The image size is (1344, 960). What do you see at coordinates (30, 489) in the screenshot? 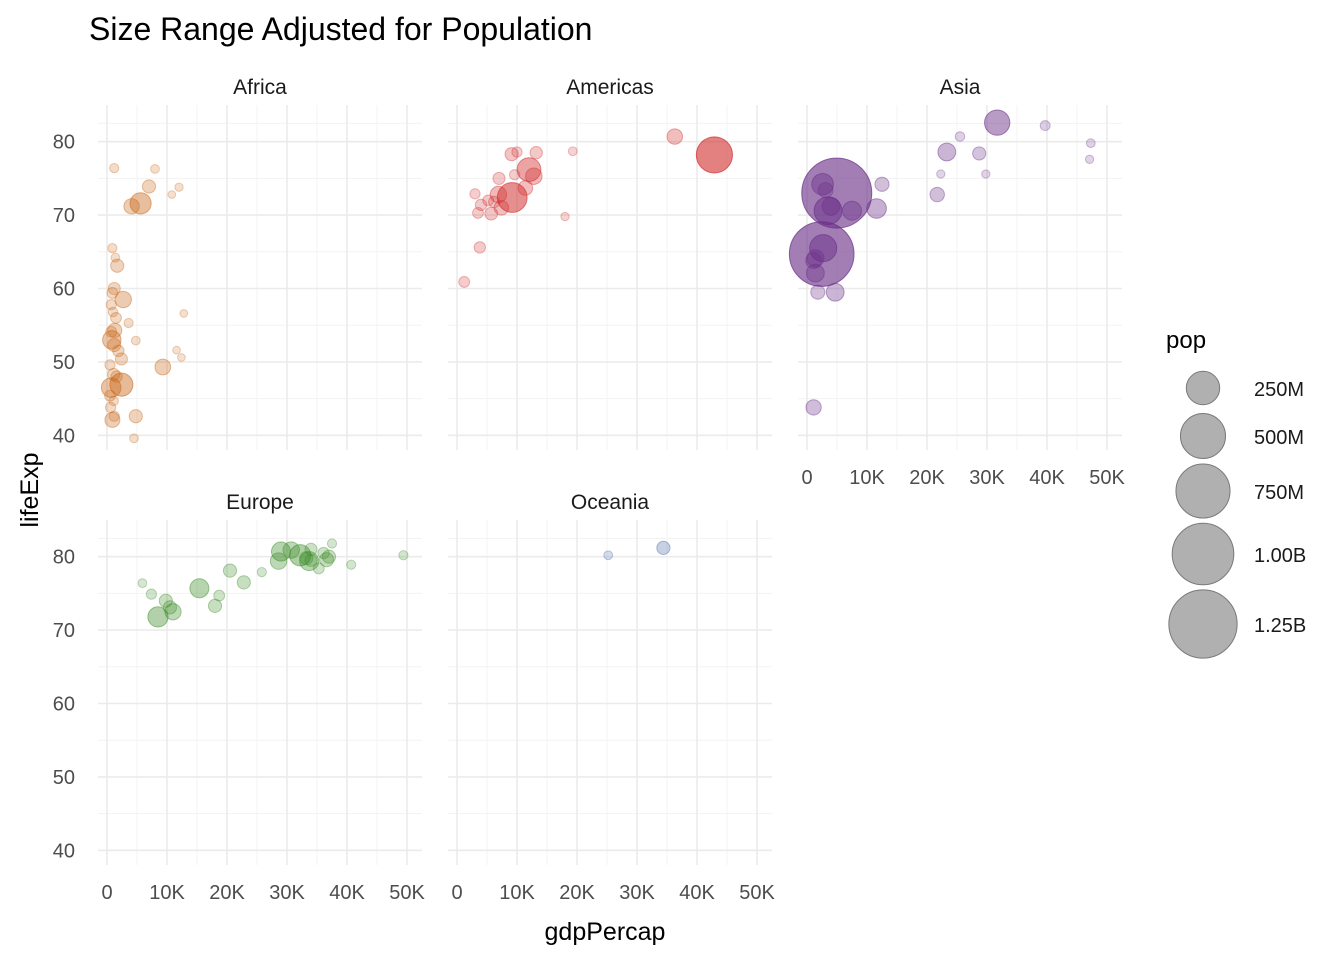
I see `y-axis-title: lifeExp` at bounding box center [30, 489].